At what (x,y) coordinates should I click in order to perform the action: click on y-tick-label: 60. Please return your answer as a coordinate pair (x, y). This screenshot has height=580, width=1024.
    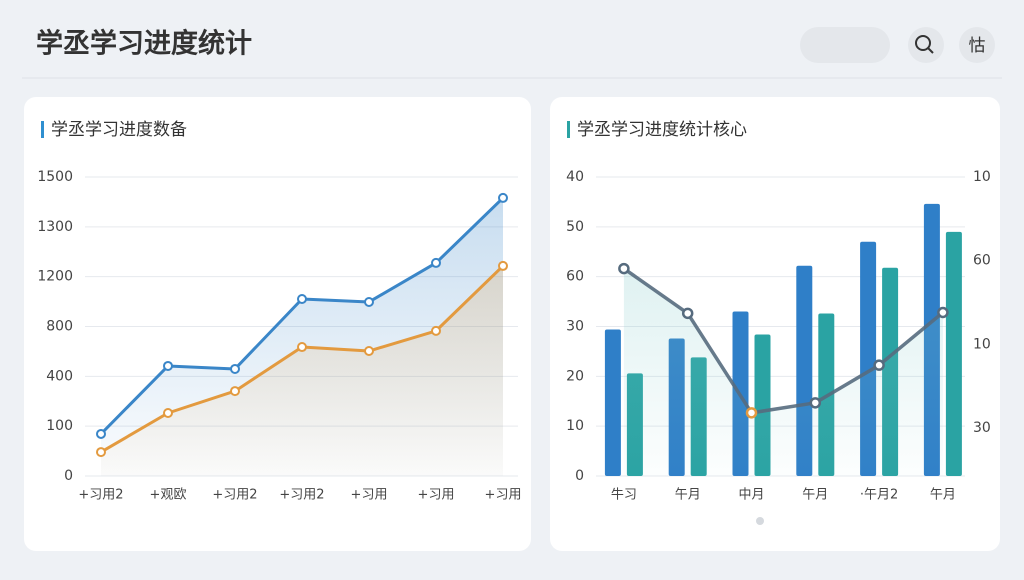
    Looking at the image, I should click on (575, 277).